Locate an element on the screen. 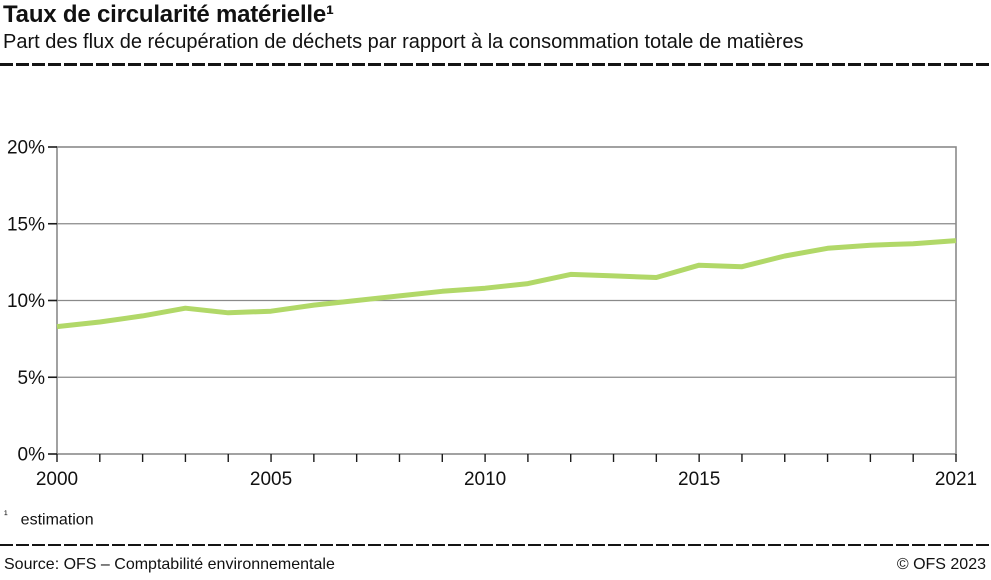 The height and width of the screenshot is (580, 991). x-tick-label: 2010 is located at coordinates (485, 479).